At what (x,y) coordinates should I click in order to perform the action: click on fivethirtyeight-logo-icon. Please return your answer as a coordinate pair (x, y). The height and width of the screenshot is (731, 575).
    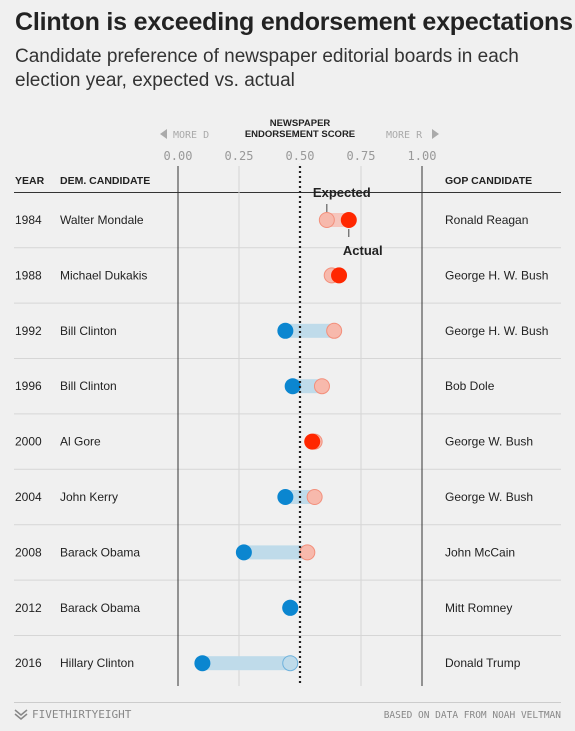
    Looking at the image, I should click on (21, 714).